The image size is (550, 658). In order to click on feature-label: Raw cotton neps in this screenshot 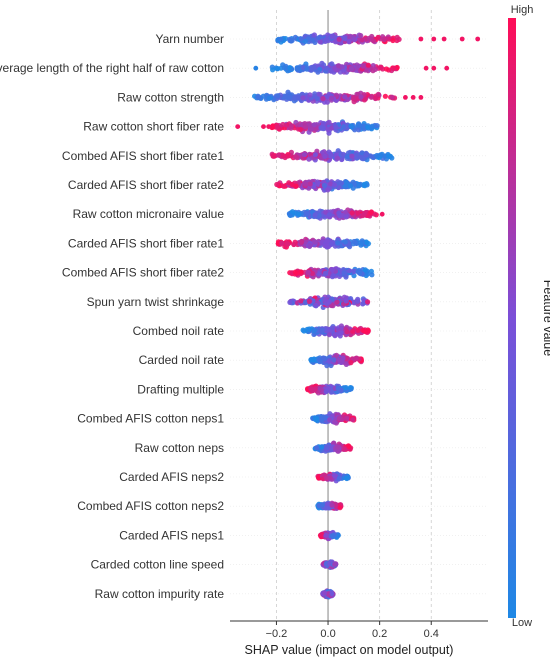, I will do `click(179, 448)`.